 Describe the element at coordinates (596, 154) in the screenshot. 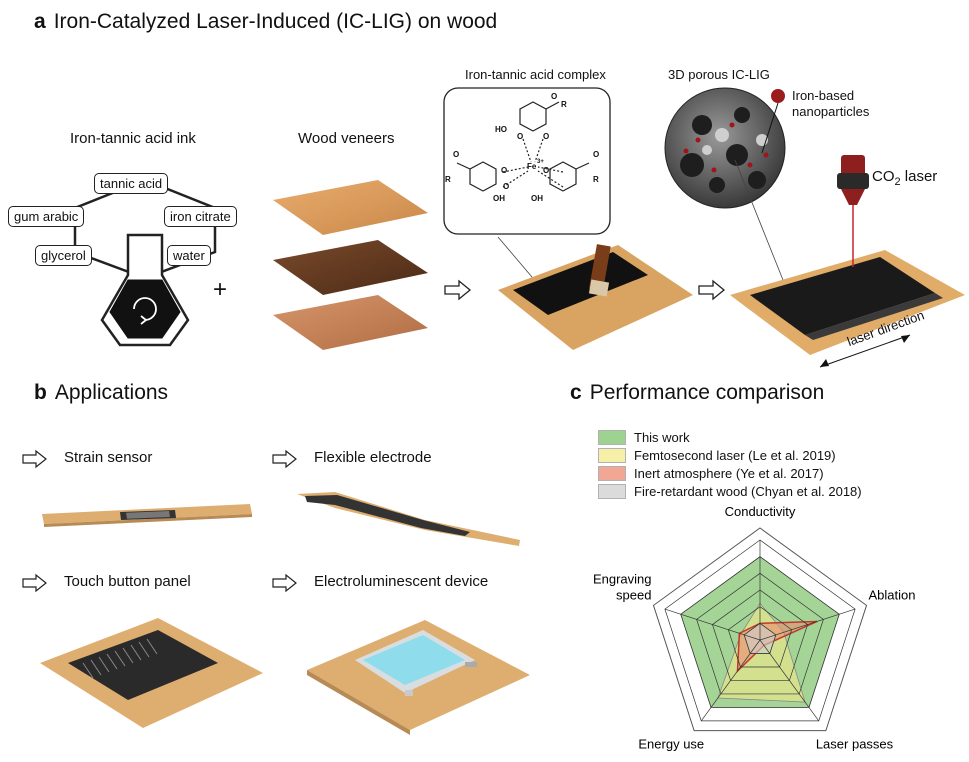

I see `chem-o-5: O` at that location.